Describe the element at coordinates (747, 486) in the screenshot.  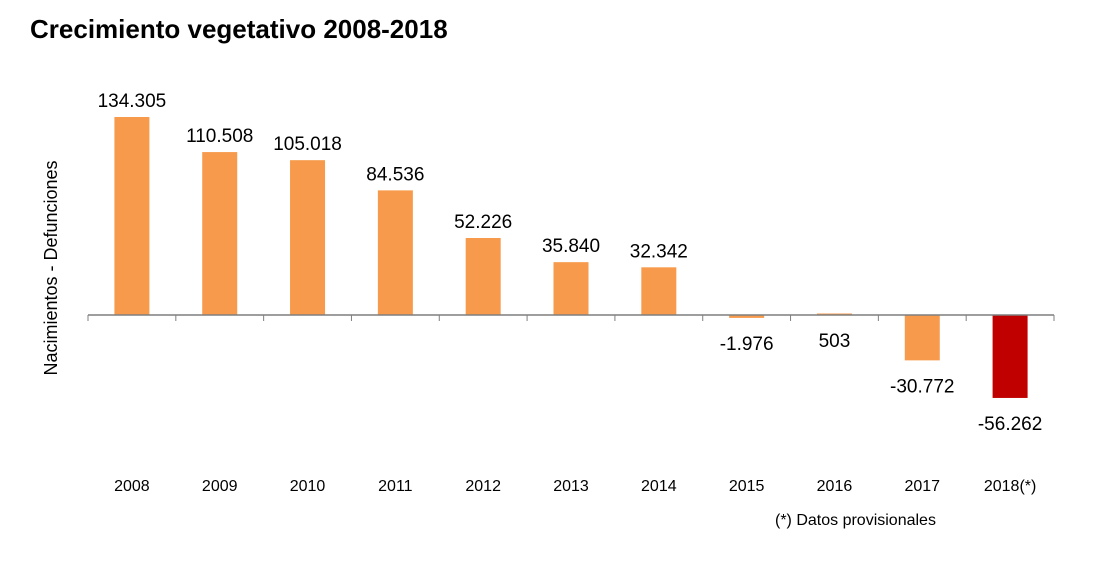
I see `x-tick-label-2015: 2015` at that location.